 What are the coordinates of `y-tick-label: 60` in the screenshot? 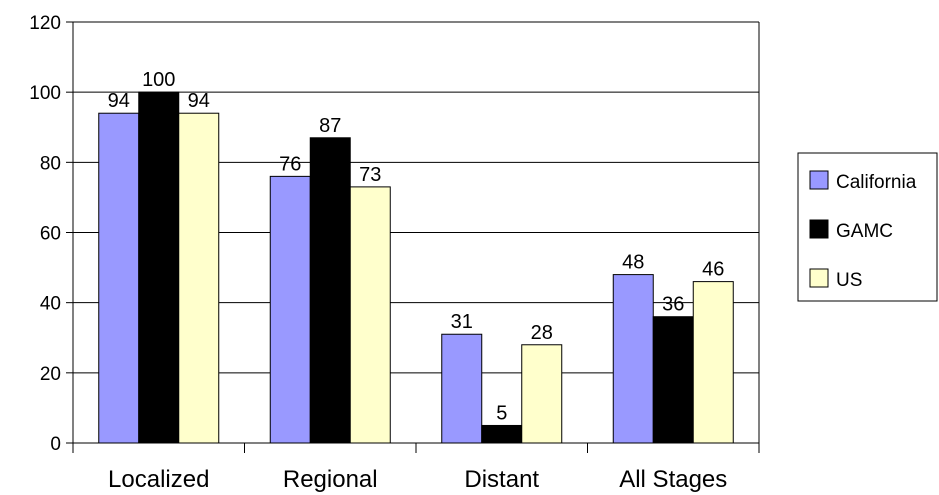 It's located at (50, 234).